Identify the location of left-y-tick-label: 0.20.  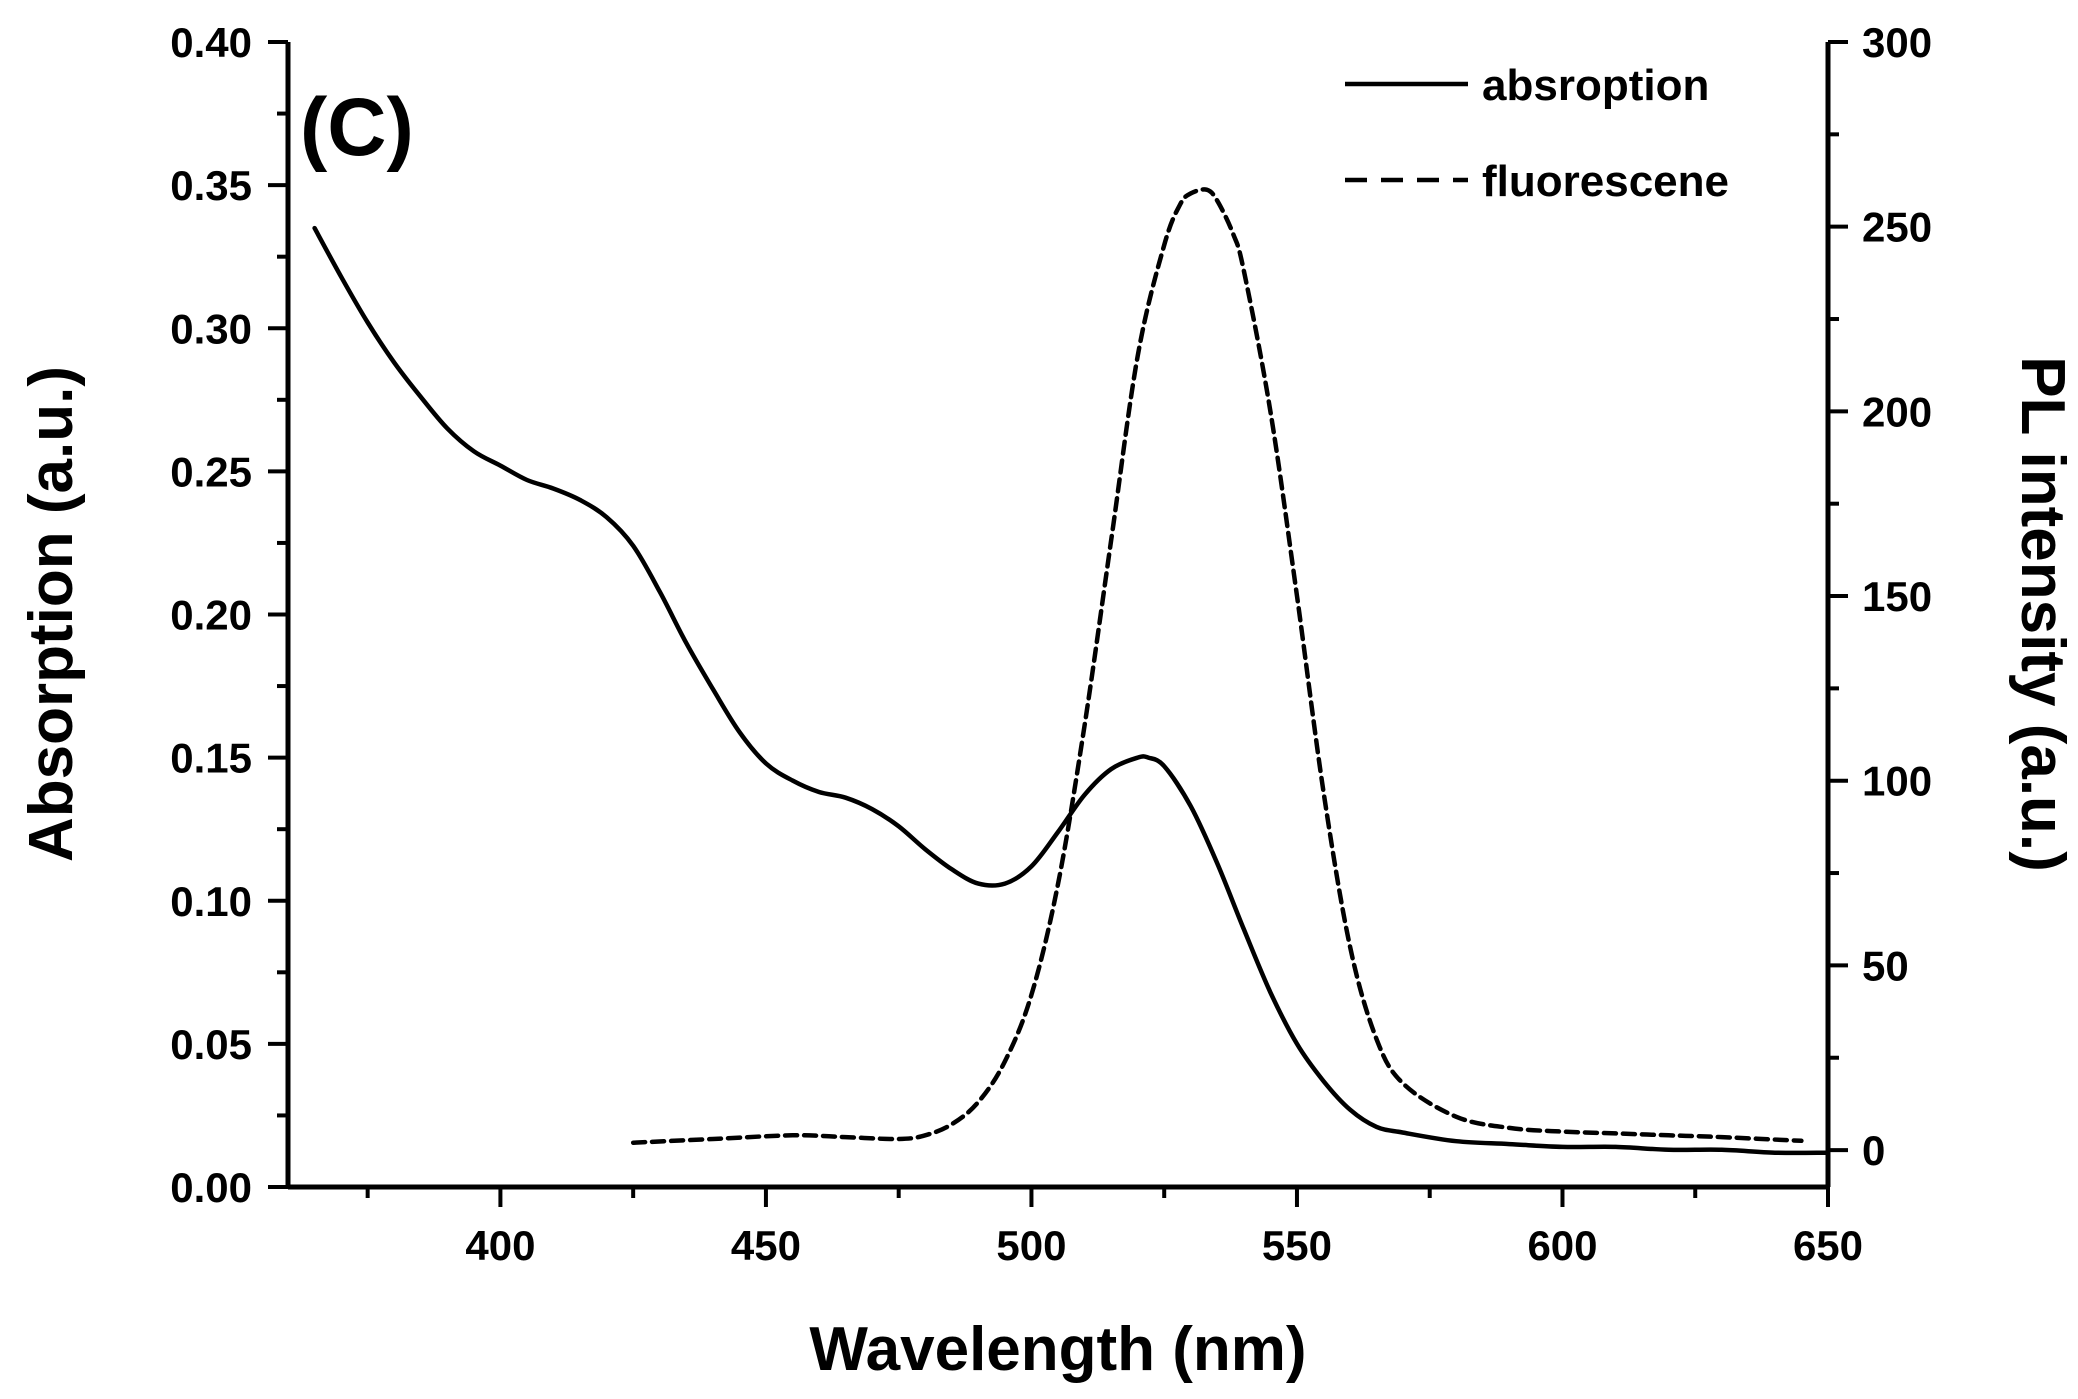
(211, 615).